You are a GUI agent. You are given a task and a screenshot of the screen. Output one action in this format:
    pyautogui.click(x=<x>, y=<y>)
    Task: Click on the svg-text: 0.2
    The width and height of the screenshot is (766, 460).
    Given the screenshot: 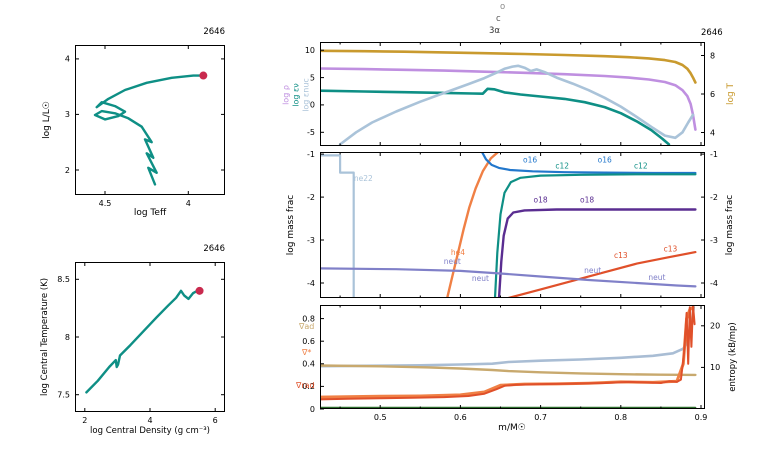 What is the action you would take?
    pyautogui.click(x=308, y=386)
    